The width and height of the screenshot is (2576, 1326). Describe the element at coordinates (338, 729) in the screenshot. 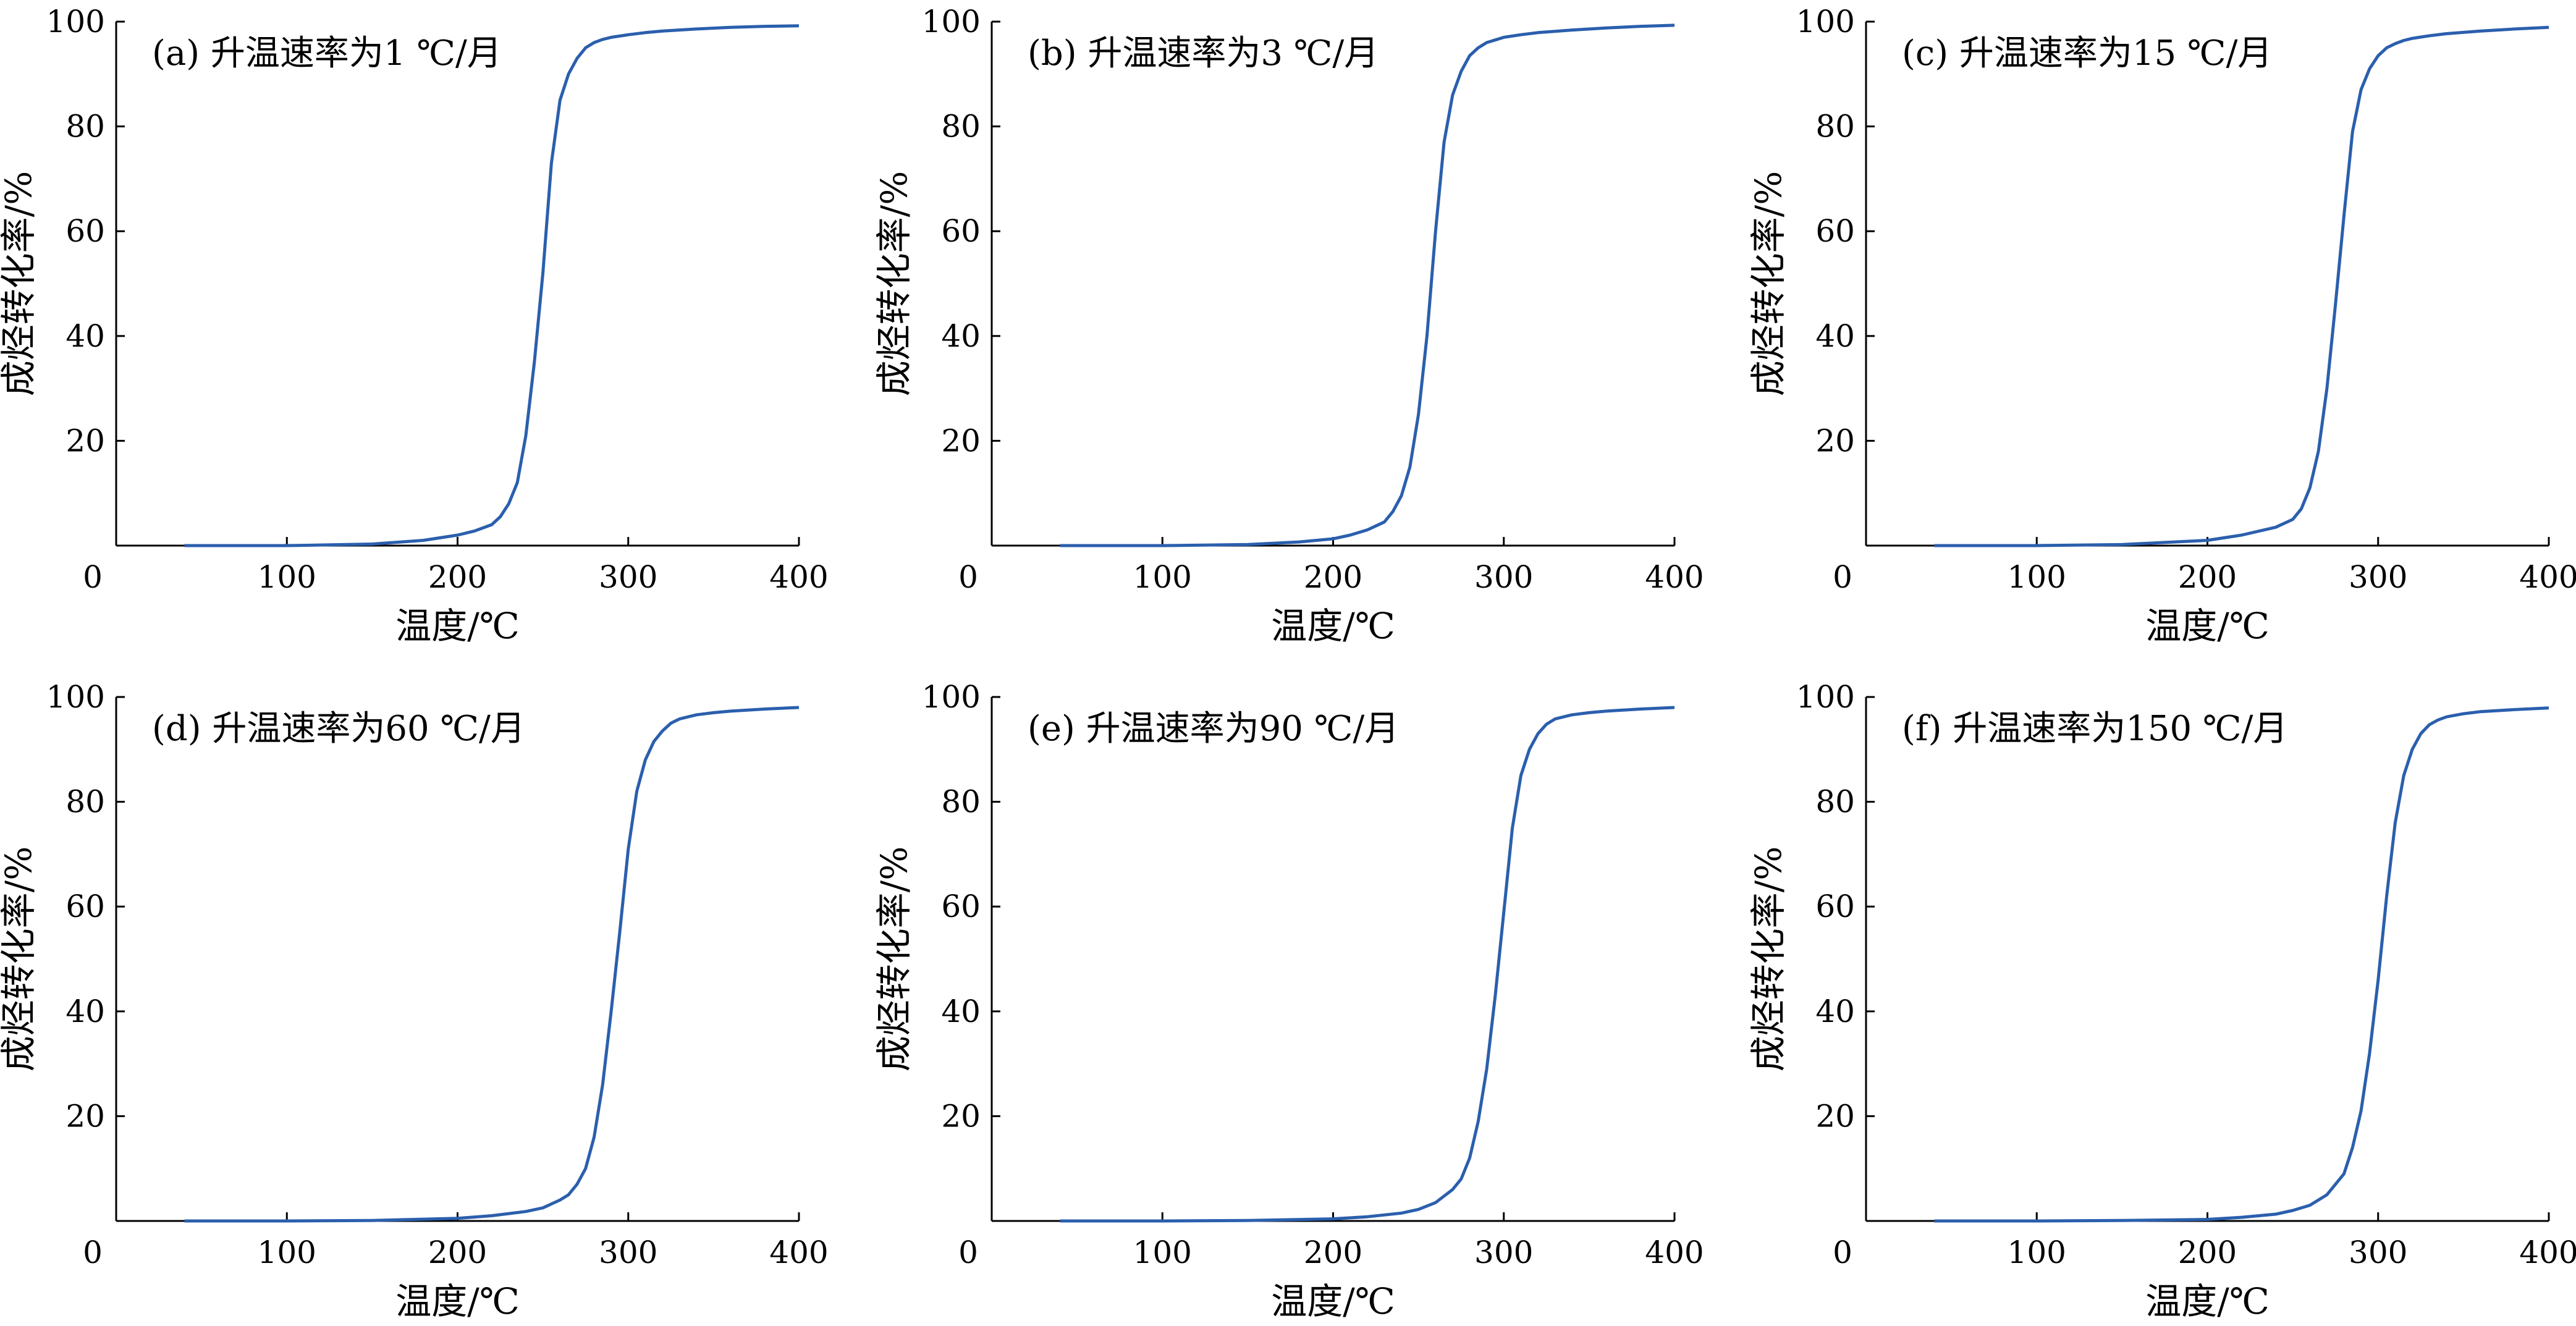

I see `panel-title: (d) 升温速率为60 ℃/月` at that location.